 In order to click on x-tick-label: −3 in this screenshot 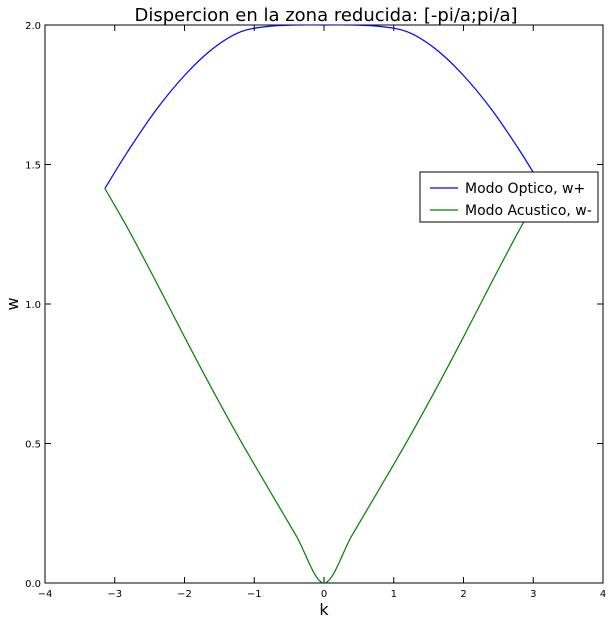, I will do `click(114, 594)`.